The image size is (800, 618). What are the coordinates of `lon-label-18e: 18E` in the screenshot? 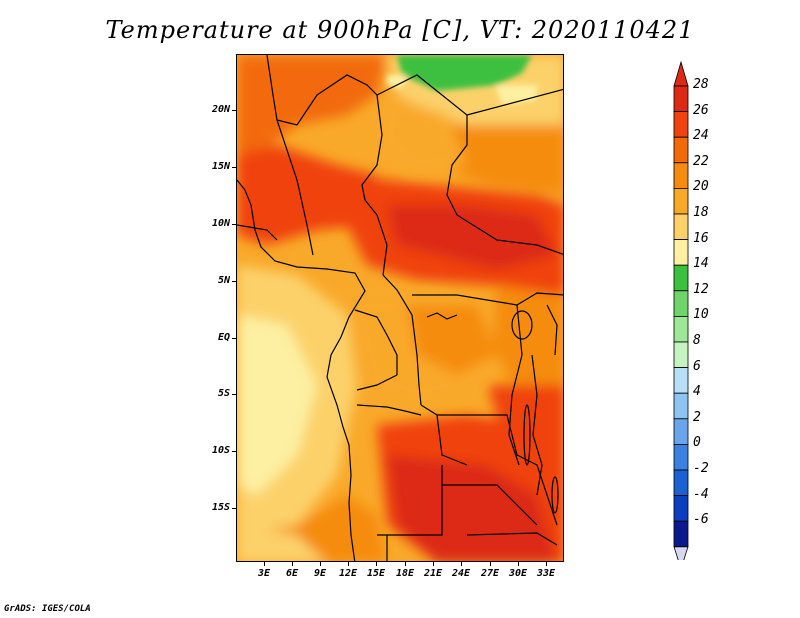 It's located at (405, 573).